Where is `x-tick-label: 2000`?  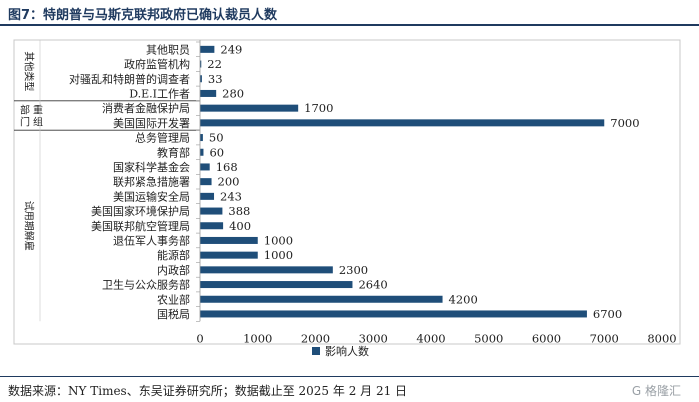 x-tick-label: 2000 is located at coordinates (315, 338).